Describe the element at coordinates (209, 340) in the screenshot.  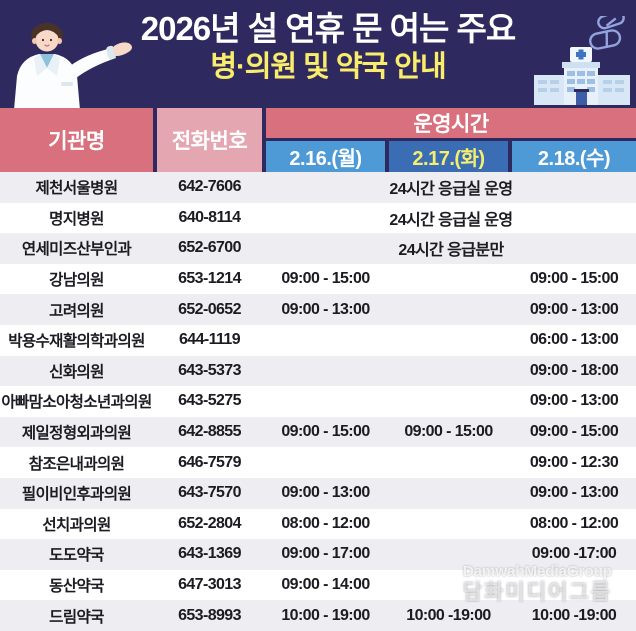
I see `phone-number: 644-1119` at that location.